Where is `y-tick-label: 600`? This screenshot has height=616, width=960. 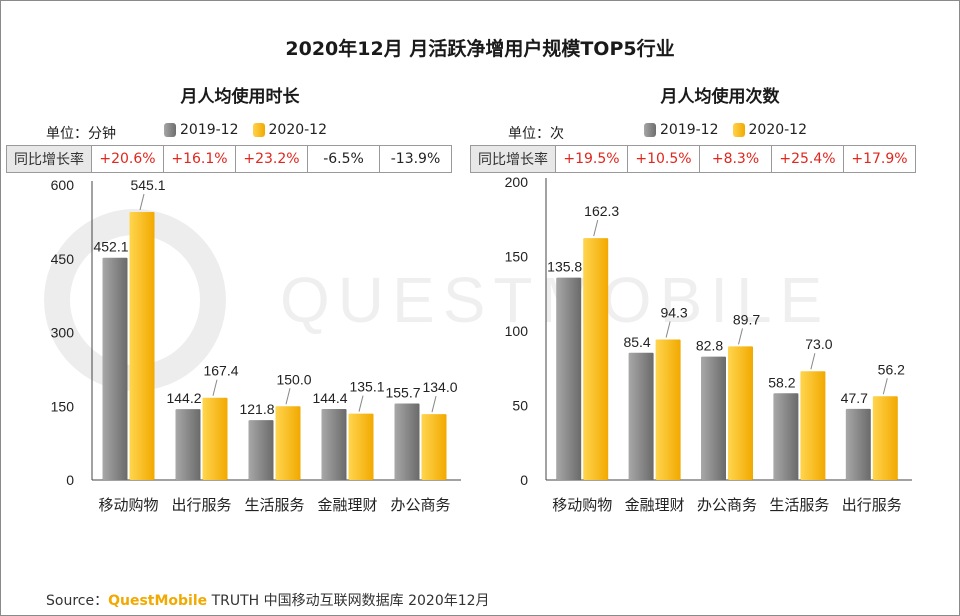
y-tick-label: 600 is located at coordinates (63, 185).